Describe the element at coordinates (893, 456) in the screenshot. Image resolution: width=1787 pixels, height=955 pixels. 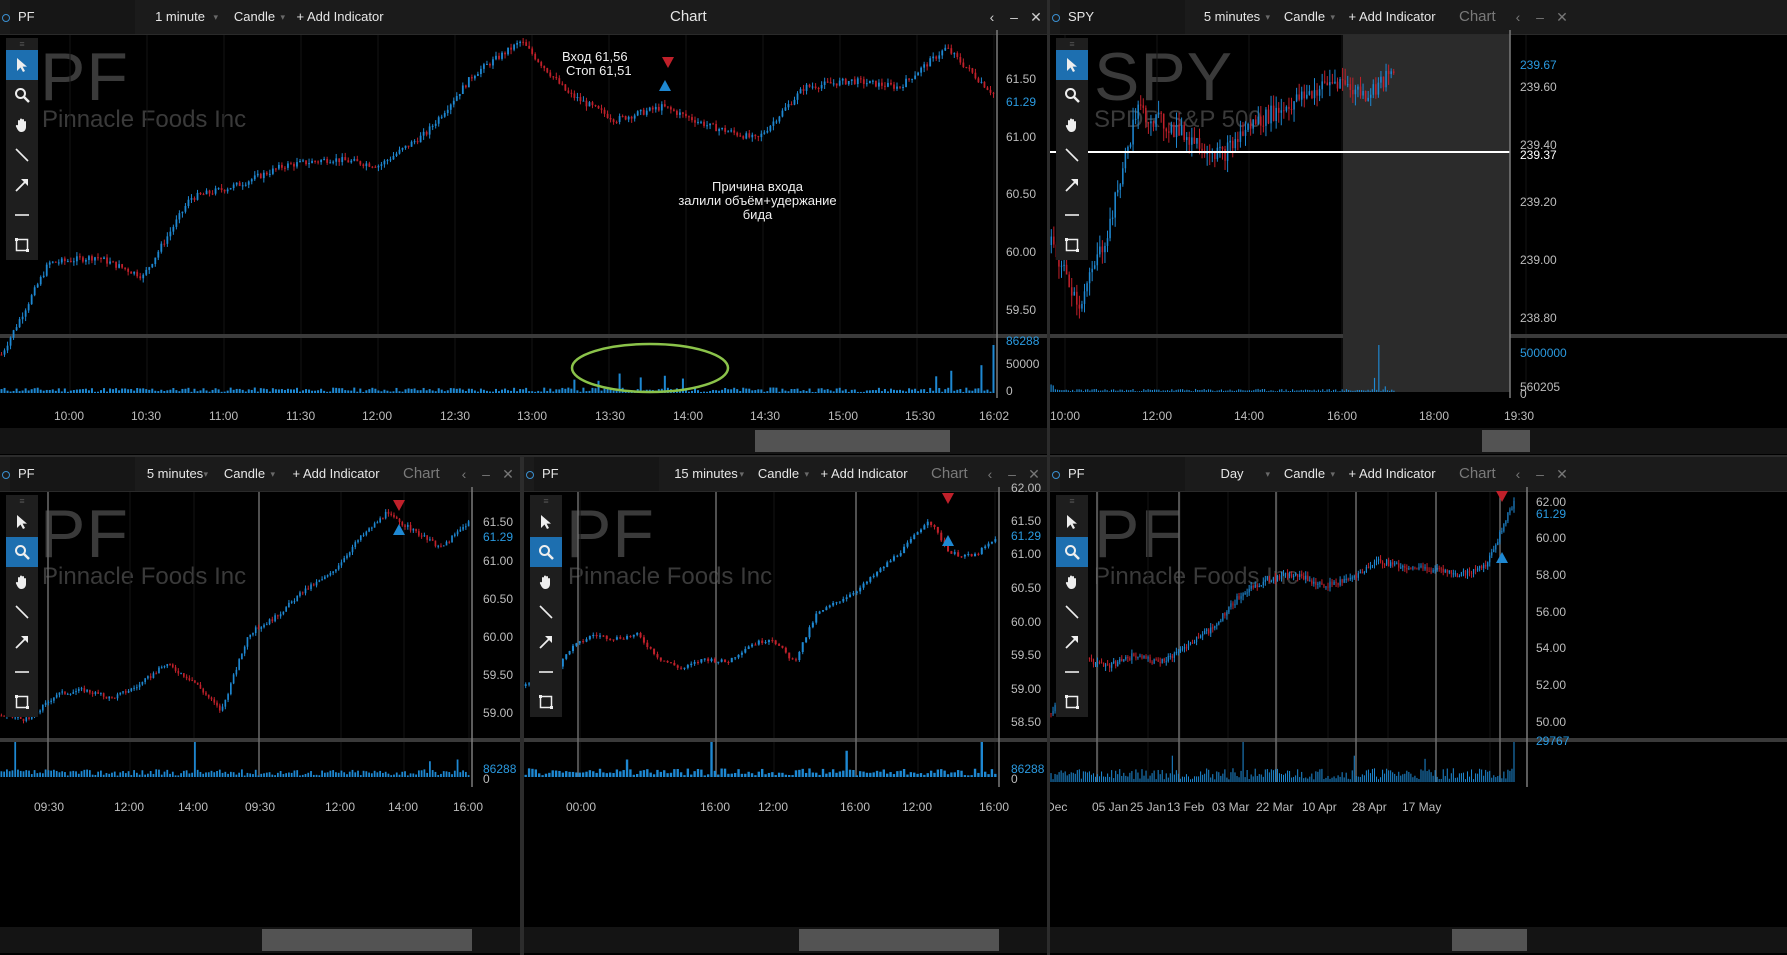
I see `splitter-horizontal` at that location.